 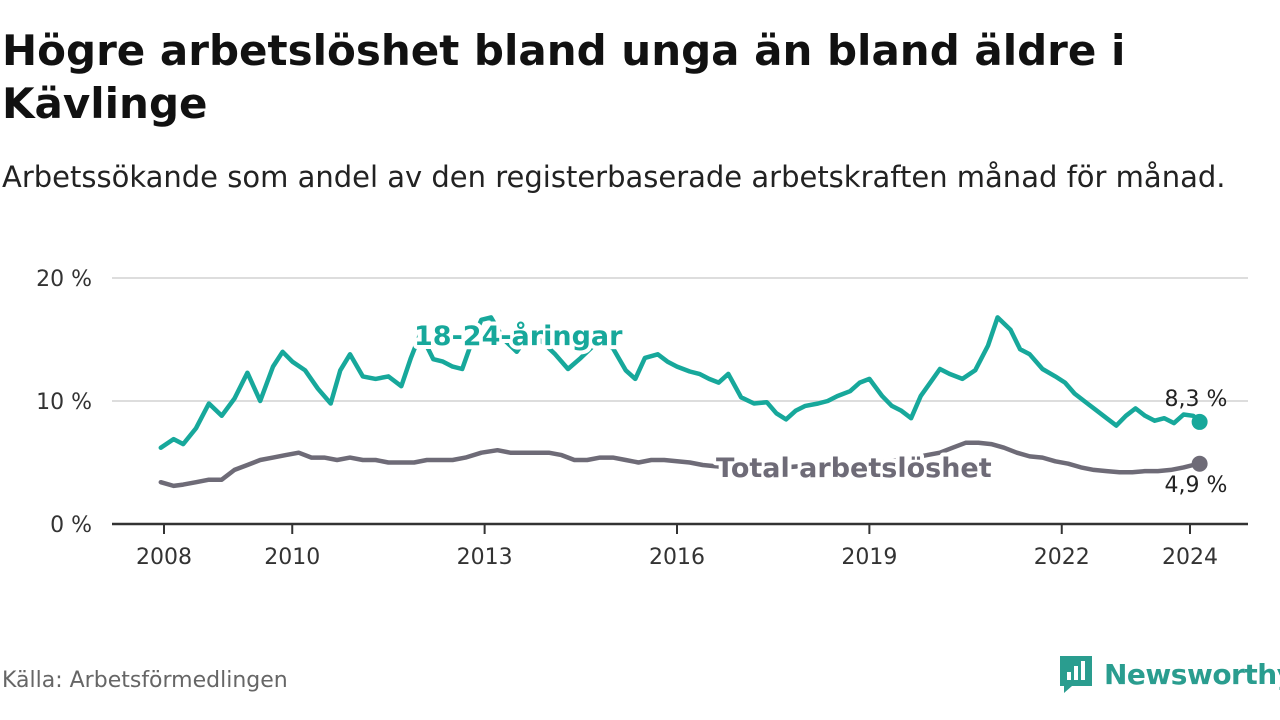 What do you see at coordinates (869, 557) in the screenshot?
I see `x-tick-label: 2019` at bounding box center [869, 557].